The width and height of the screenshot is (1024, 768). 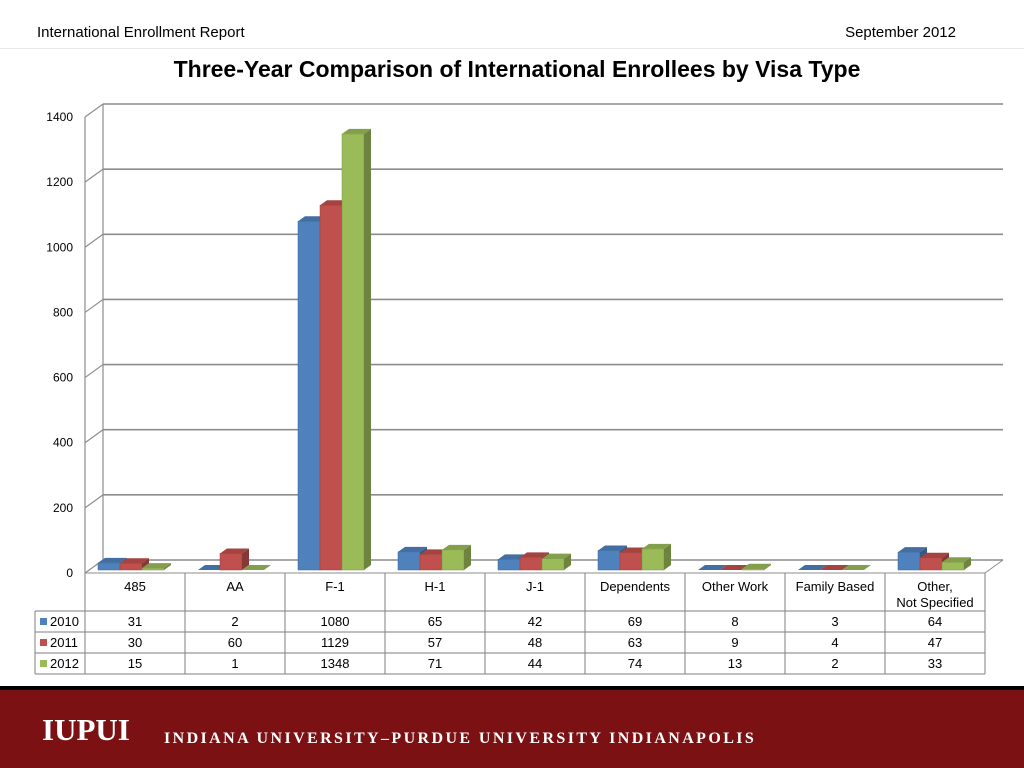 What do you see at coordinates (64, 642) in the screenshot?
I see `legend-label-2011: 2011` at bounding box center [64, 642].